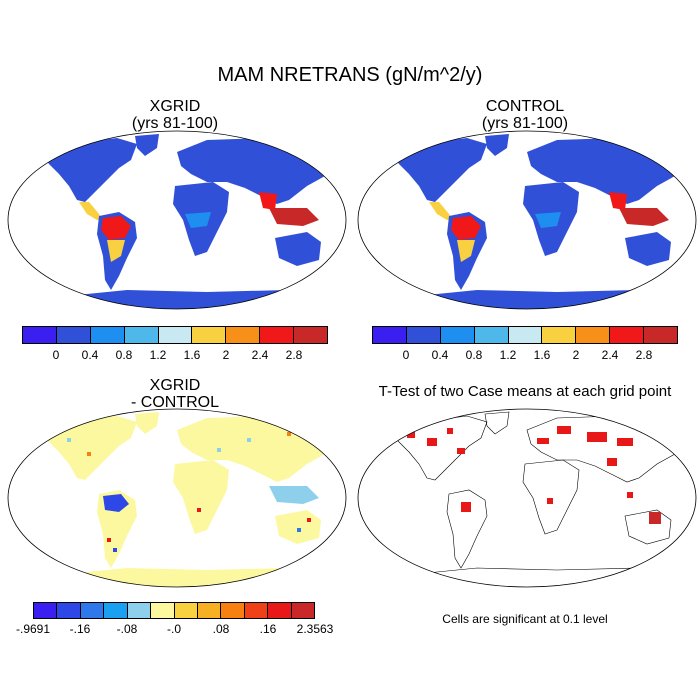 The width and height of the screenshot is (700, 700). I want to click on outline-australia, so click(648, 527).